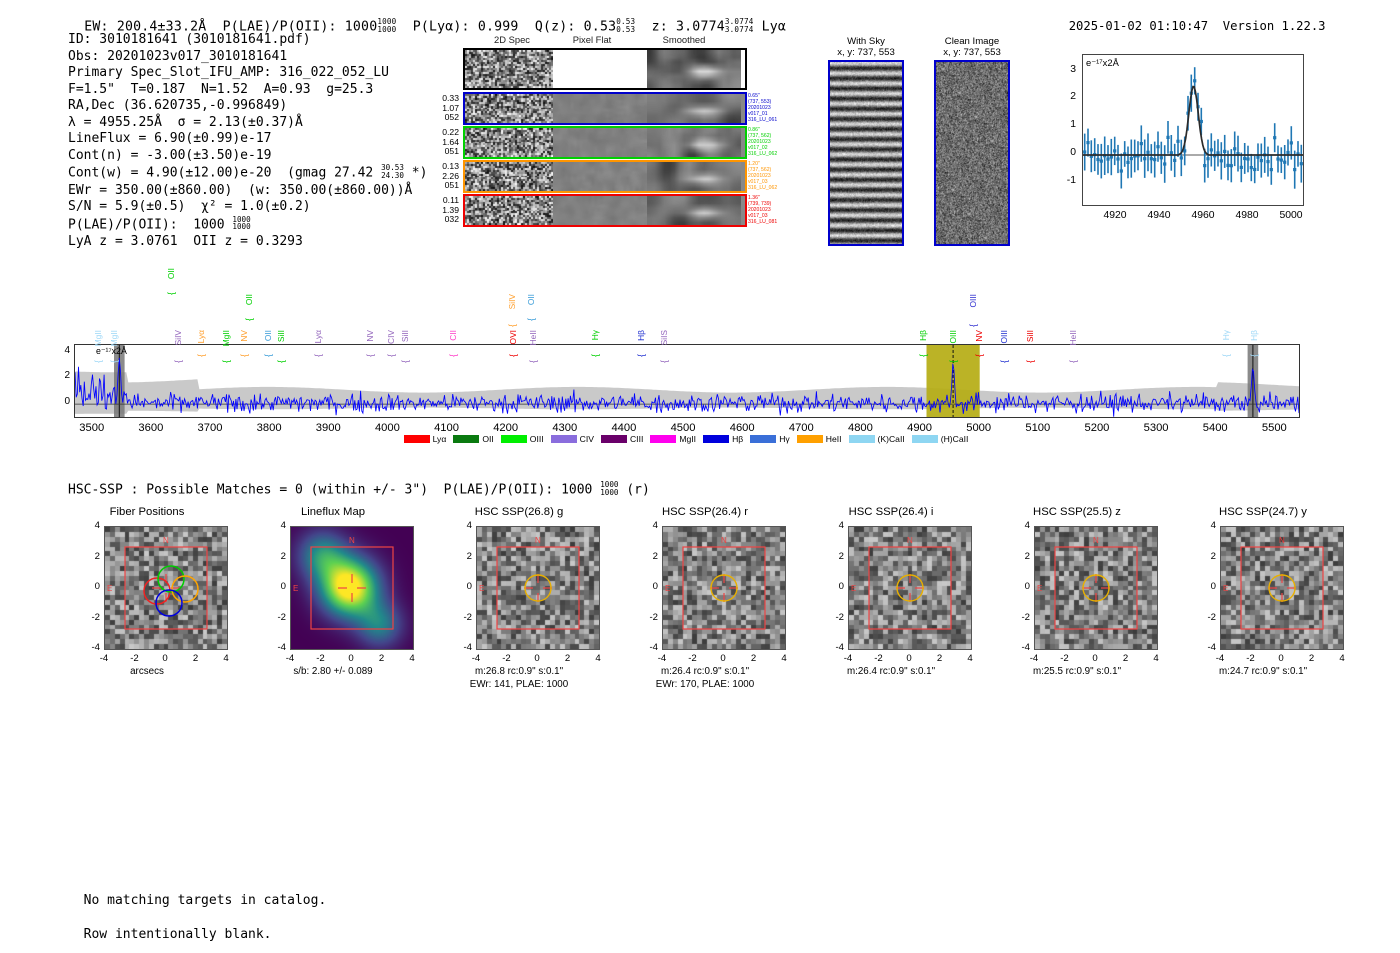 This screenshot has width=1400, height=953. Describe the element at coordinates (95, 647) in the screenshot. I see `hsc-y-tick: -4` at that location.